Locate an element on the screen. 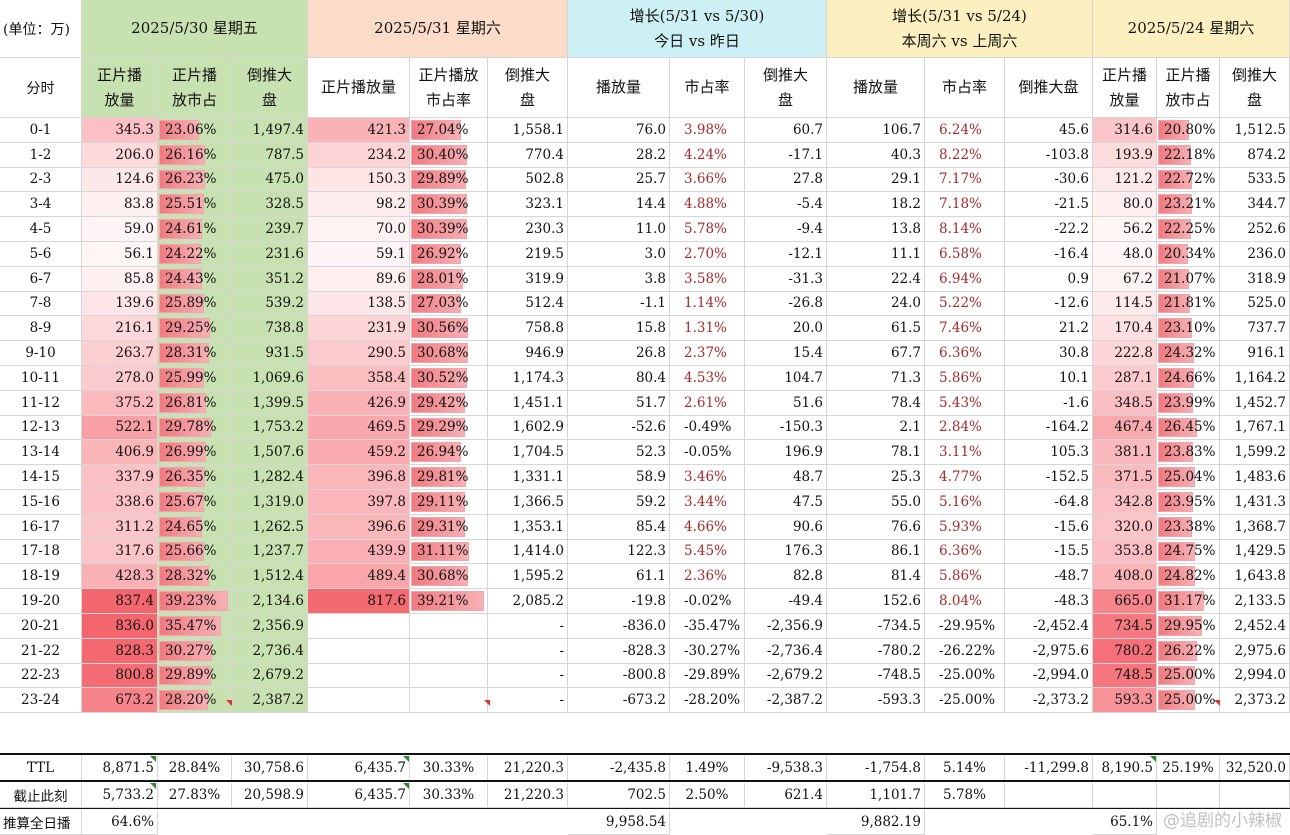 Image resolution: width=1290 pixels, height=835 pixels. cell-g1-share: -0.02% is located at coordinates (707, 601).